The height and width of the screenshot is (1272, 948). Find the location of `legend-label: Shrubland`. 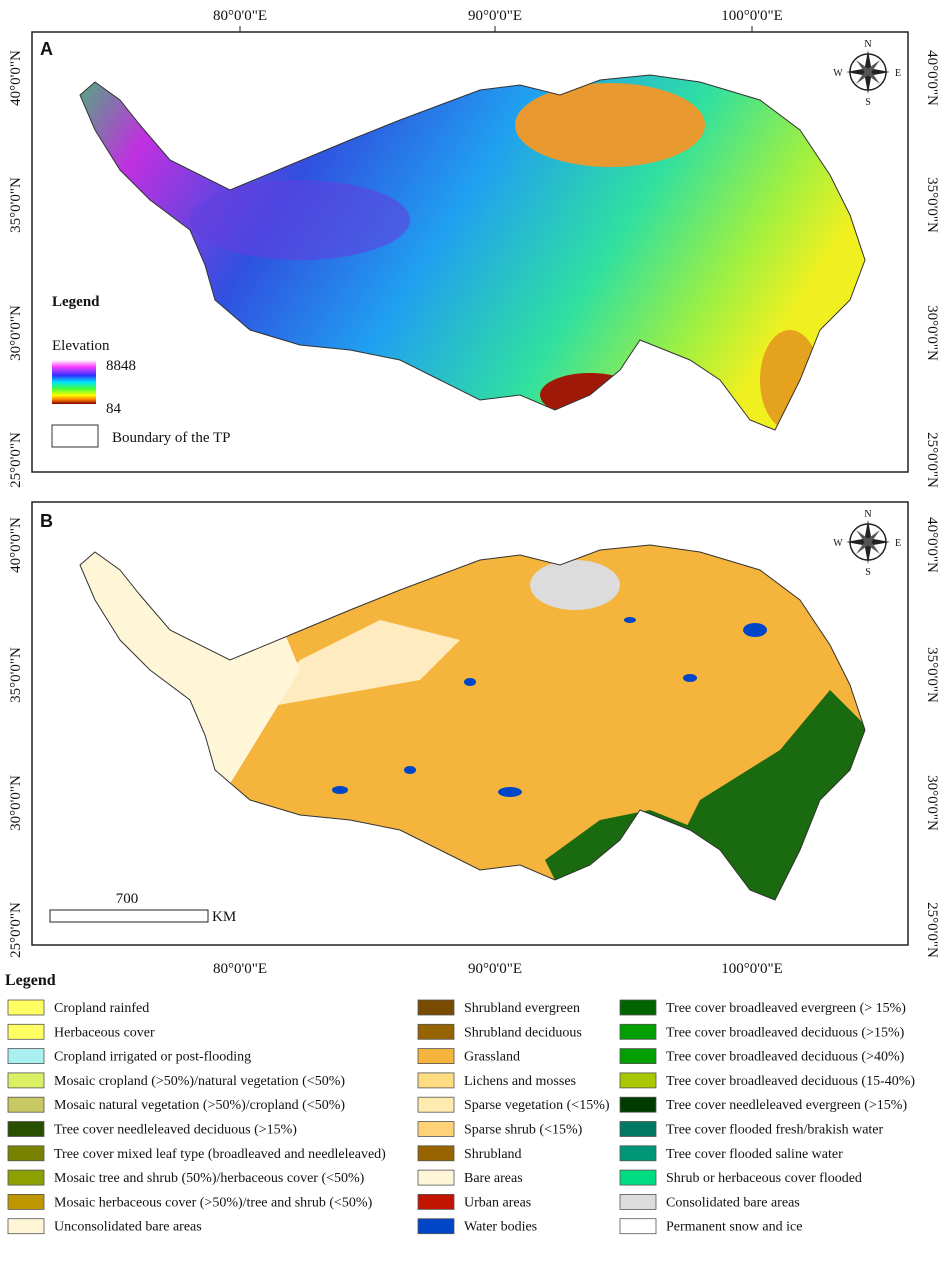

legend-label: Shrubland is located at coordinates (493, 1154).